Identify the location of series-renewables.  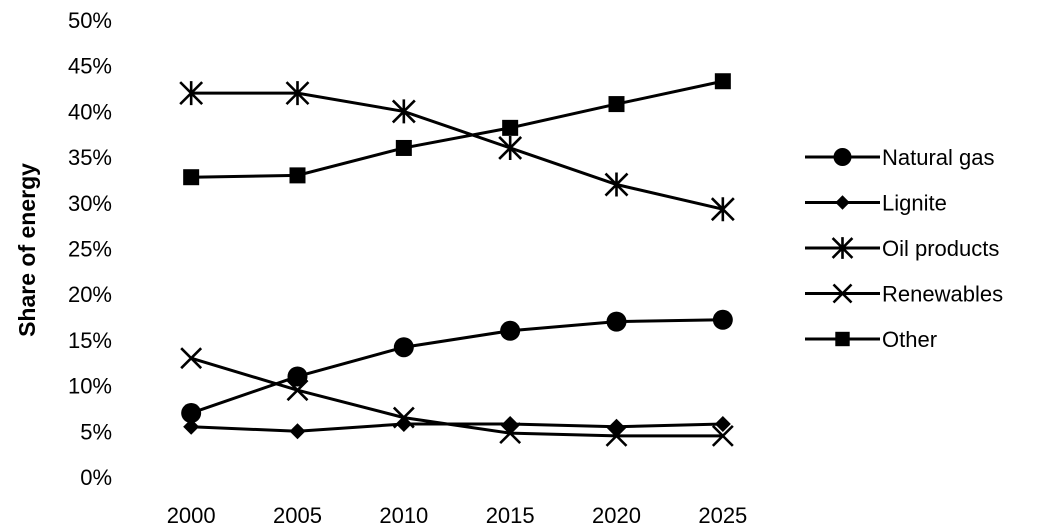
(457, 397).